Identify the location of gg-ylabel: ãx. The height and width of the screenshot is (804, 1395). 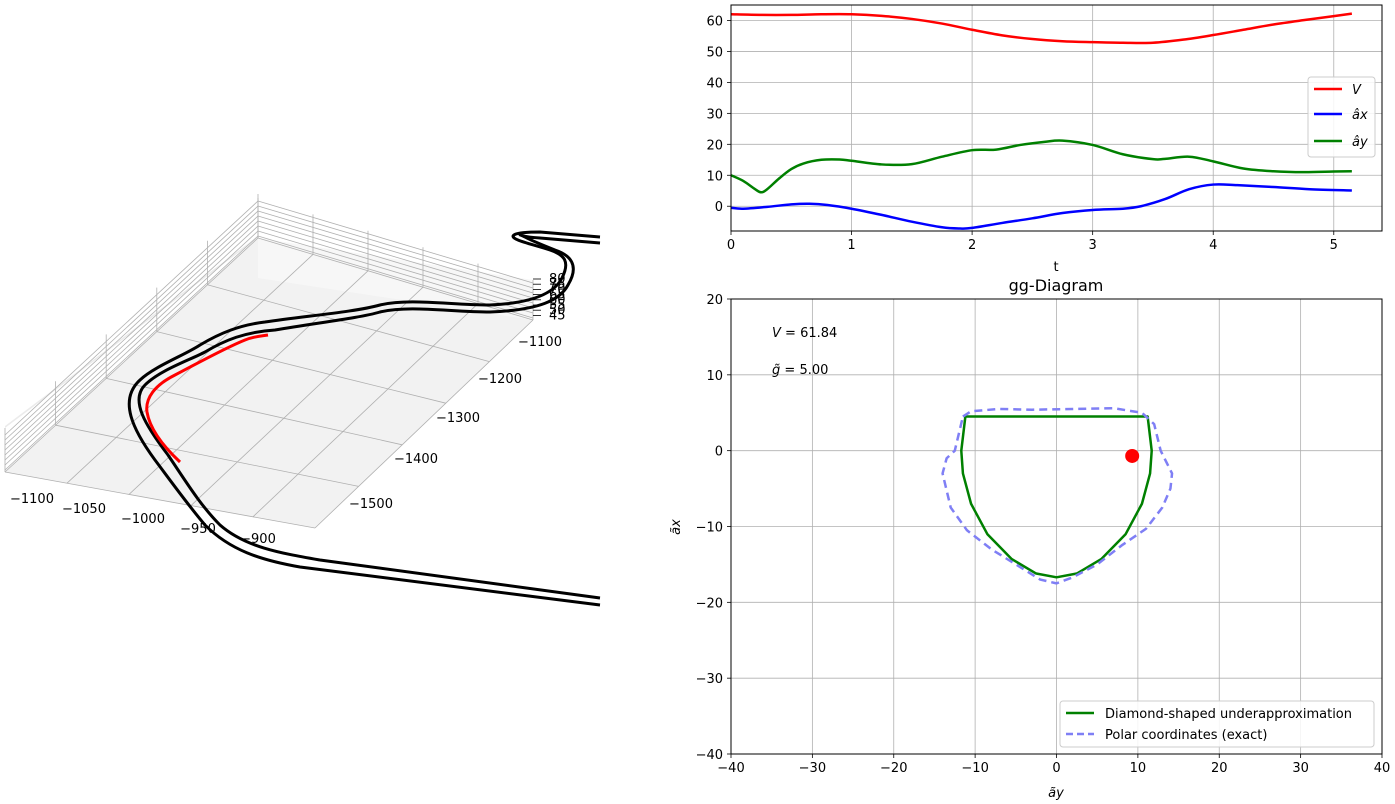
(676, 527).